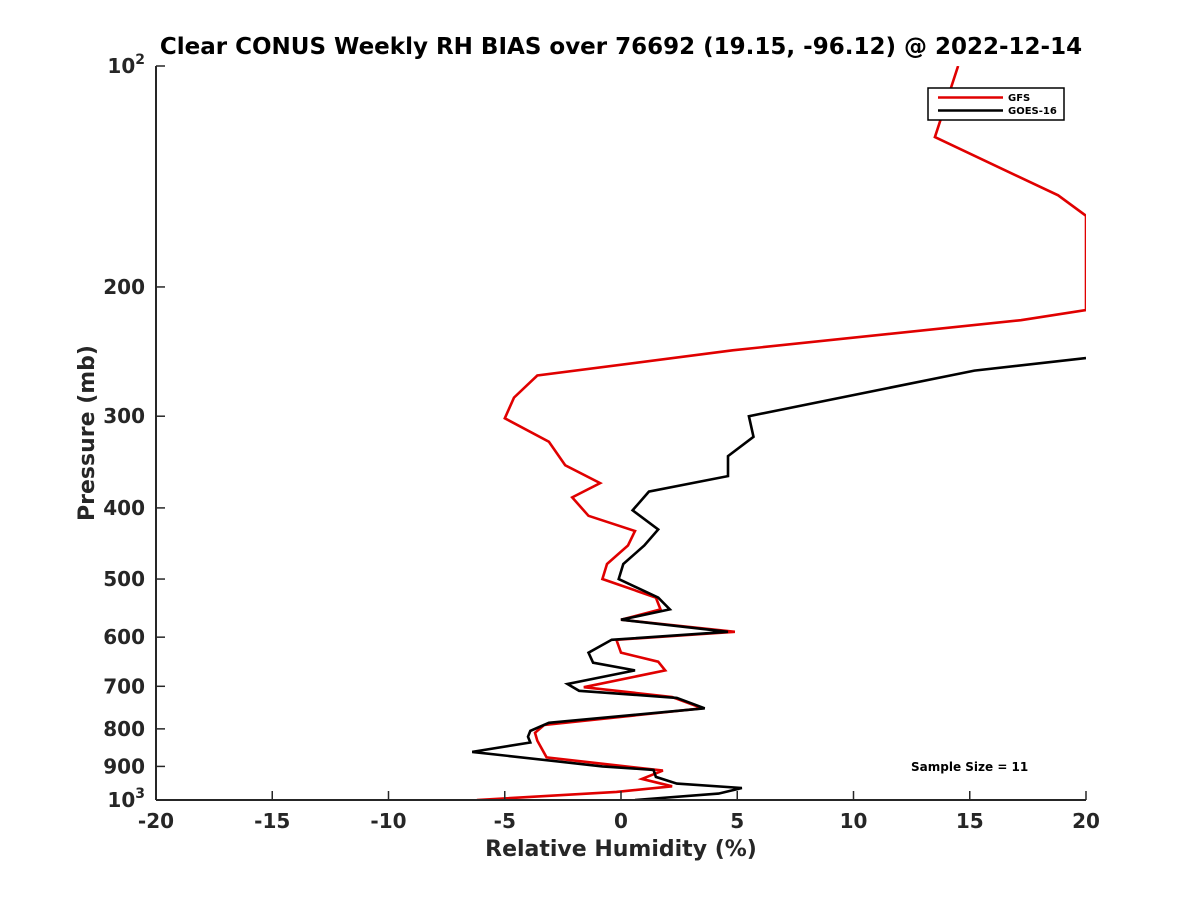 The height and width of the screenshot is (900, 1200). I want to click on y-tick-label-base: 700, so click(124, 686).